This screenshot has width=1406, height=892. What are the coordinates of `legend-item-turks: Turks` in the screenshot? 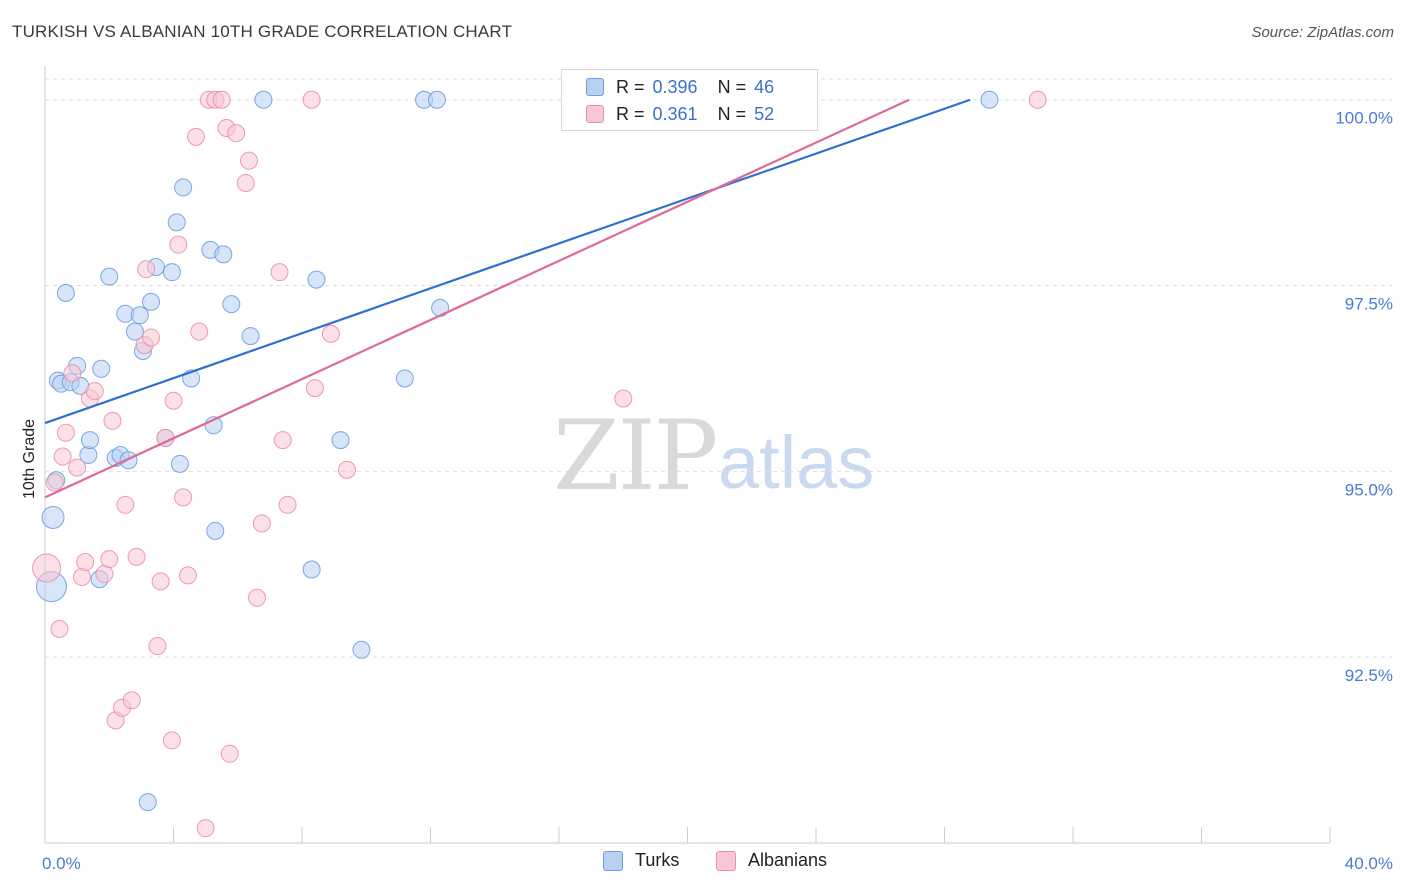 It's located at (641, 860).